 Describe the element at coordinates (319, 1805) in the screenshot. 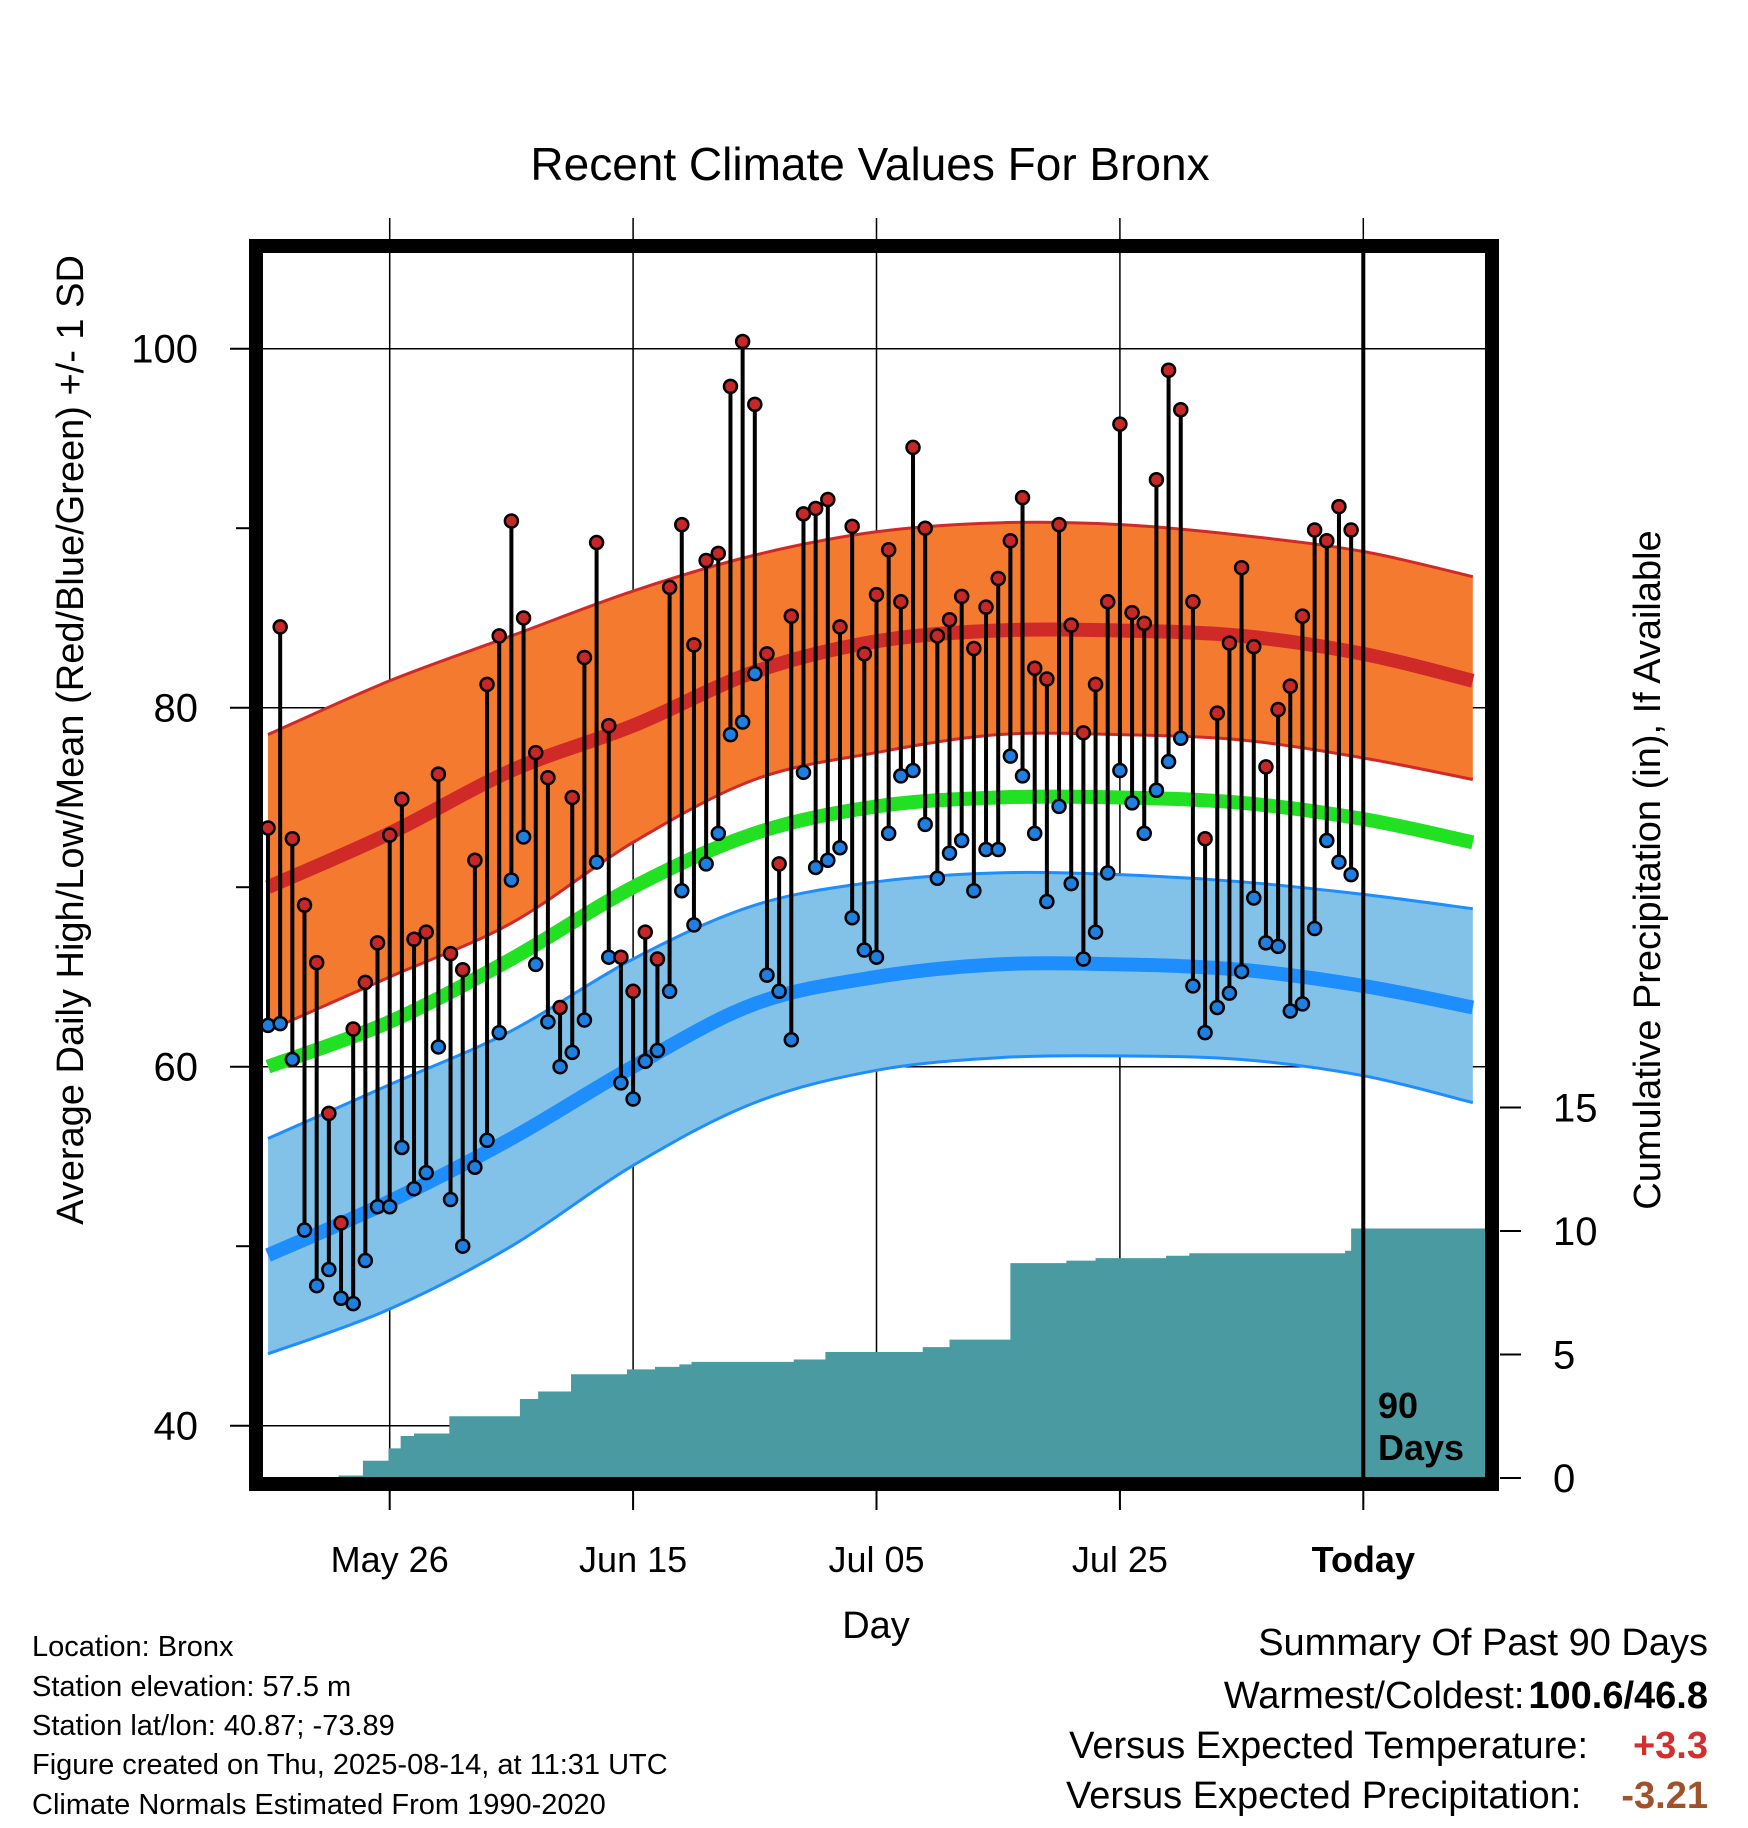

I see `info-normals: Climate Normals Estimated From 1990-2020` at that location.